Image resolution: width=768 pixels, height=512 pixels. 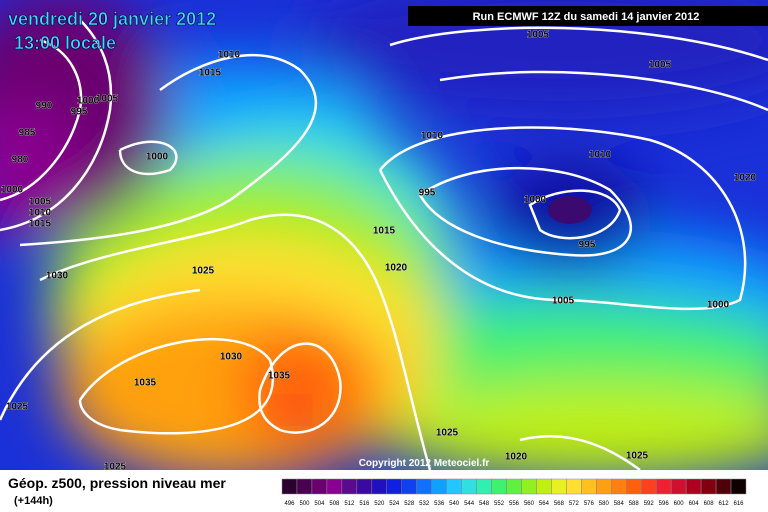 I want to click on colorbar-label: 588, so click(x=634, y=504).